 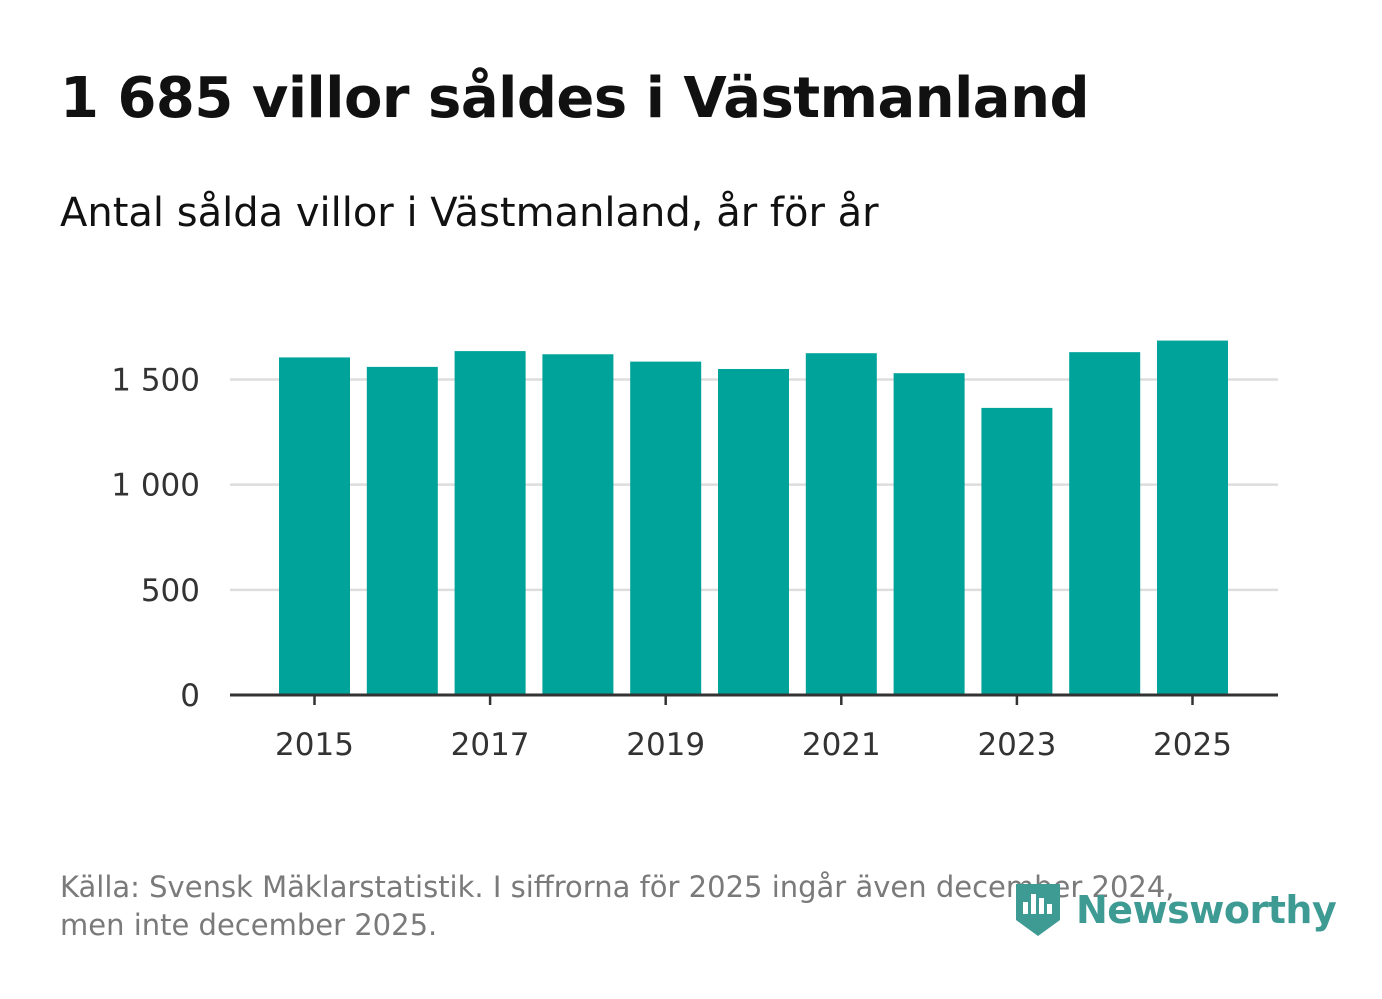 I want to click on bar-2015, so click(x=314, y=526).